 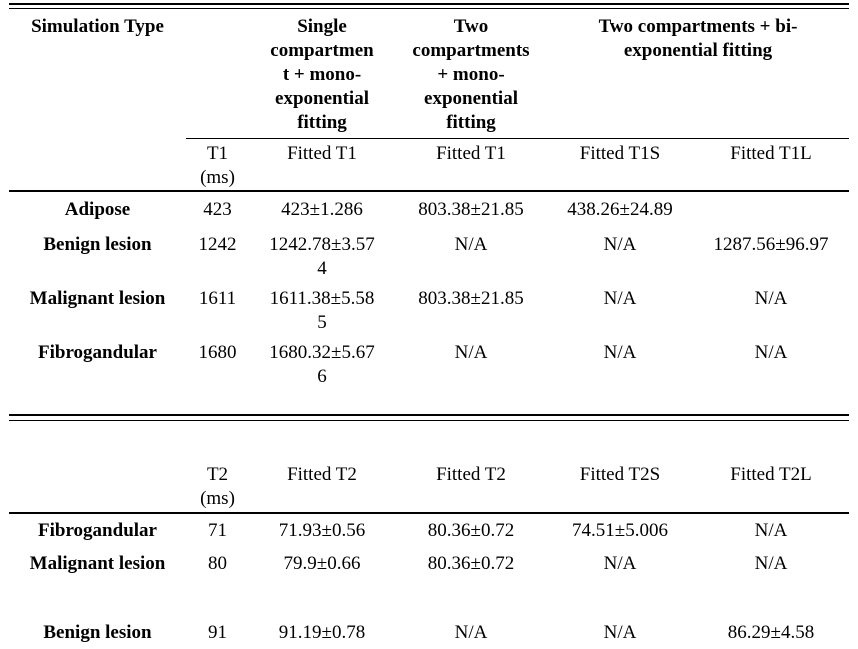 I want to click on cell: 71.93±0.56, so click(x=322, y=530).